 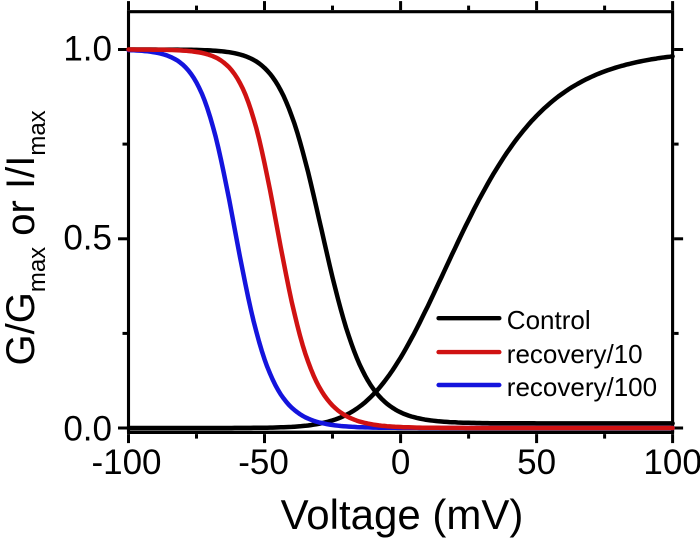 I want to click on svg-text: -100, so click(x=126, y=462).